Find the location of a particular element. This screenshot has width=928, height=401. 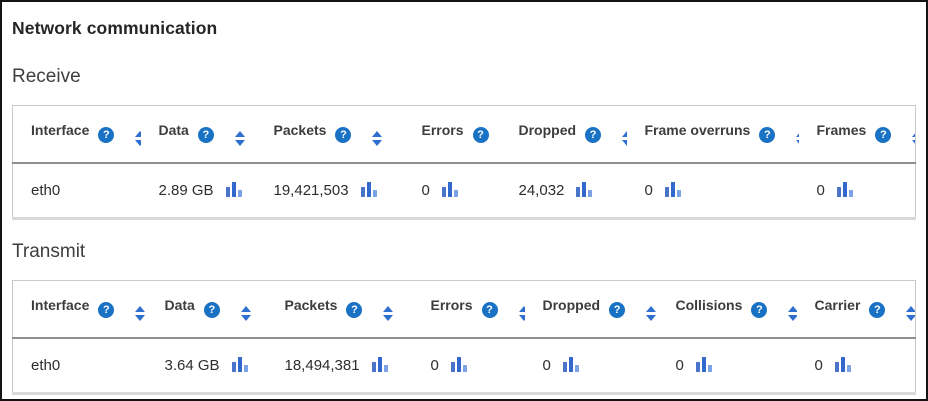

cell-frames: 0 is located at coordinates (857, 191).